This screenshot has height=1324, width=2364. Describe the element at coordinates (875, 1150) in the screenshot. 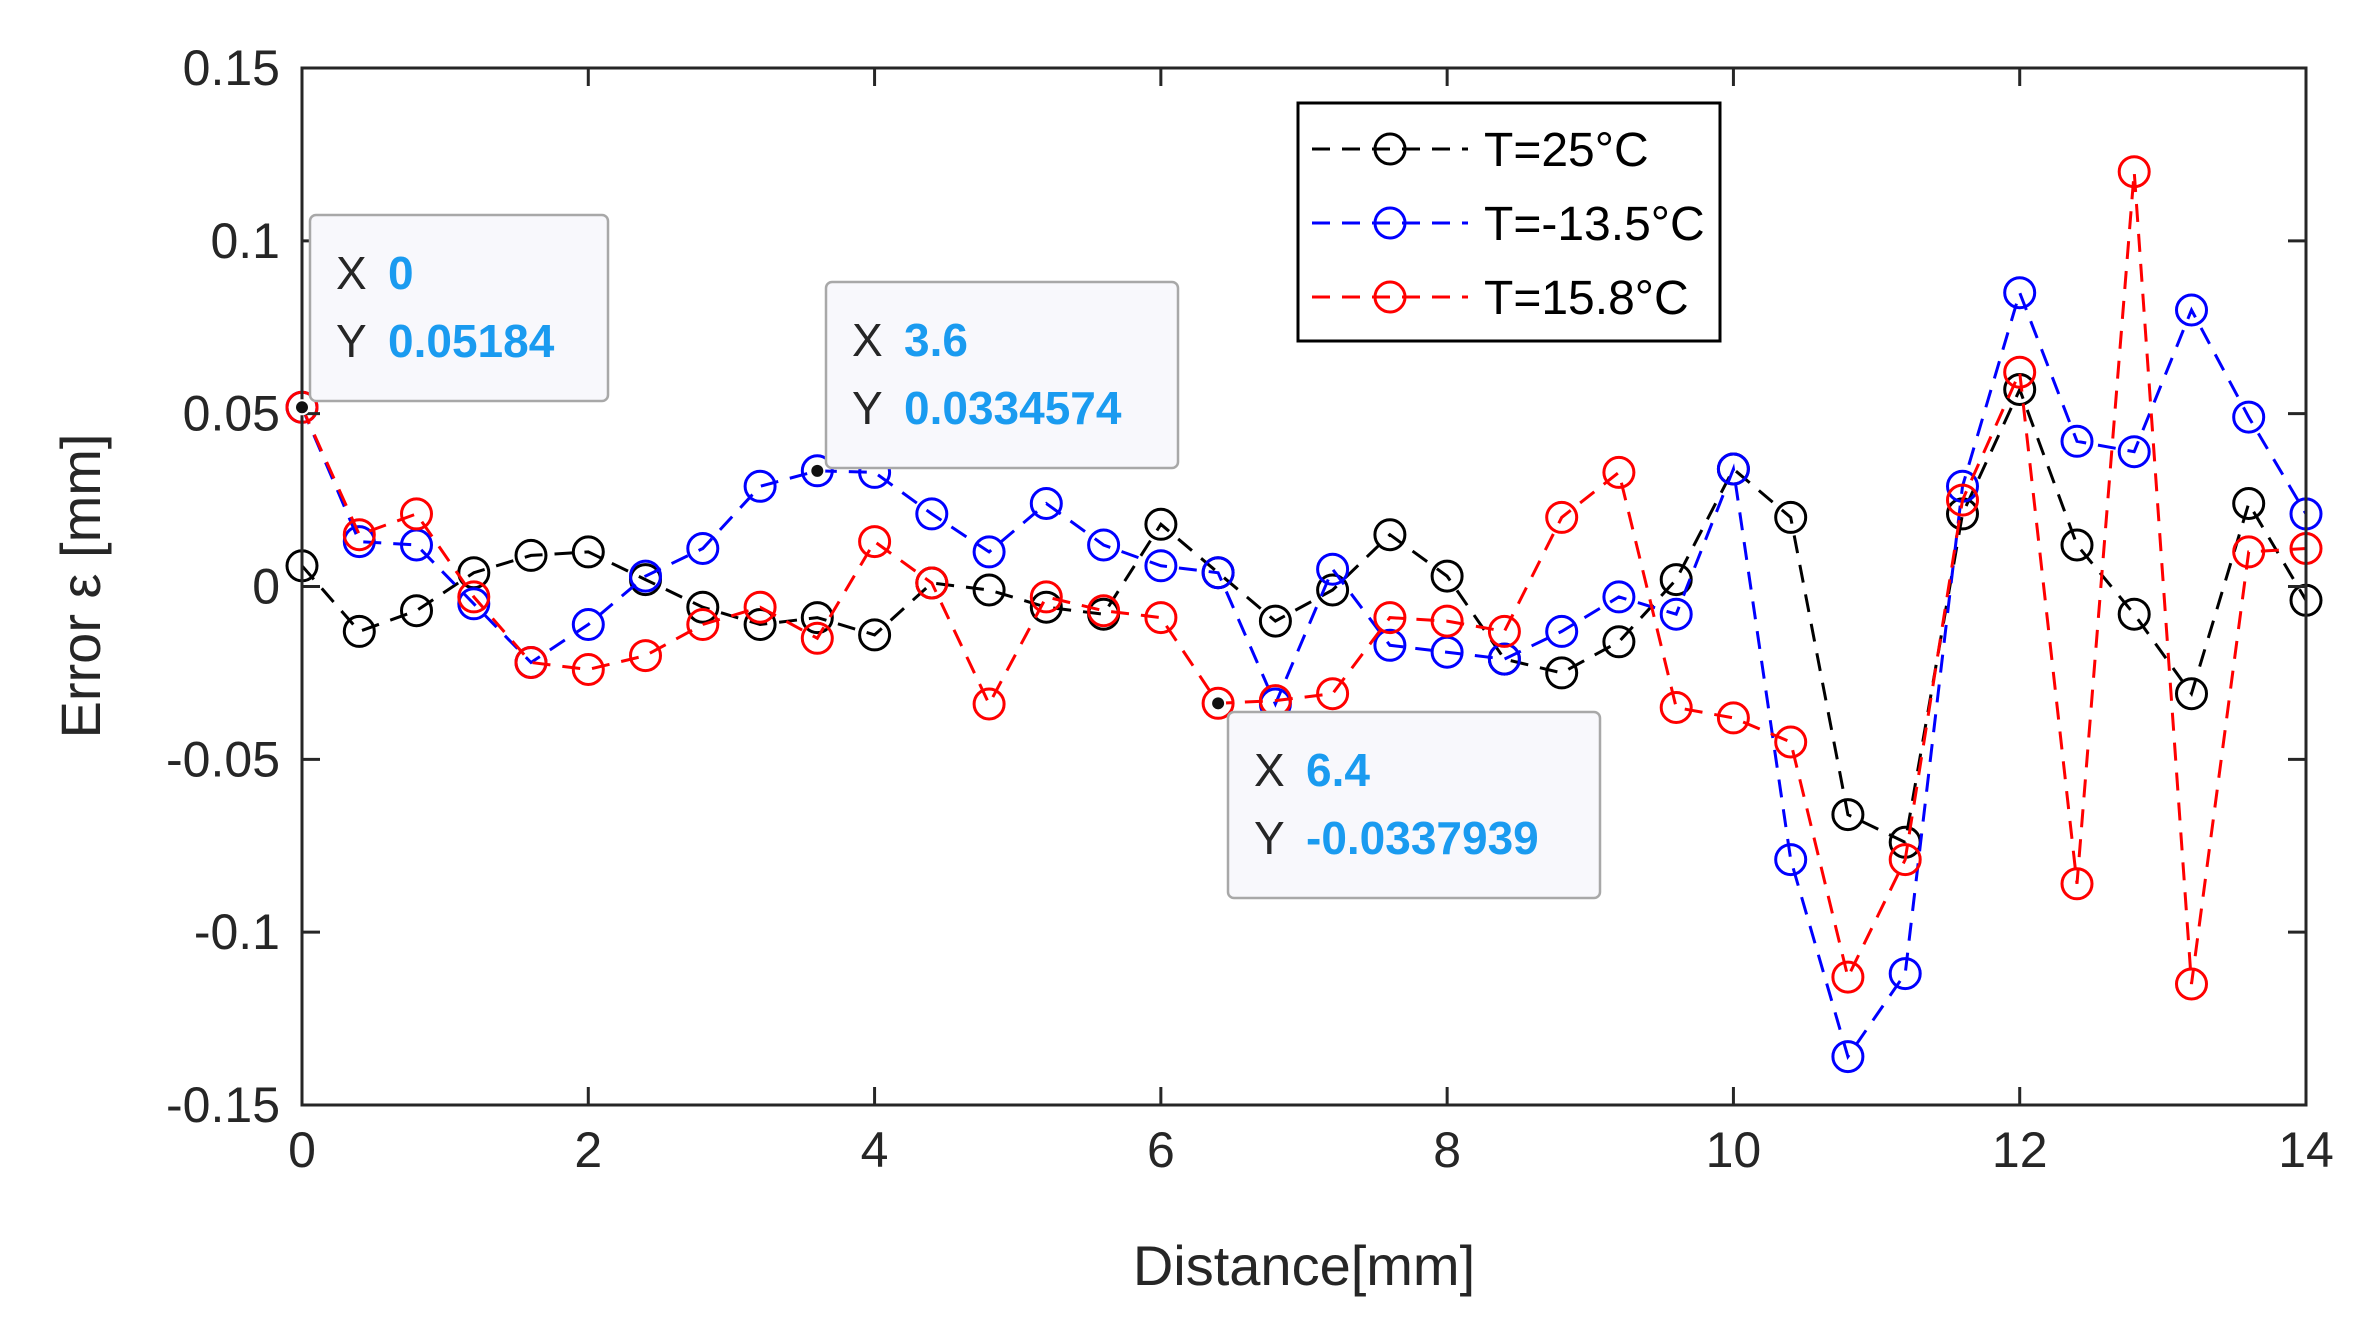

I see `x-tick-label: 4` at that location.